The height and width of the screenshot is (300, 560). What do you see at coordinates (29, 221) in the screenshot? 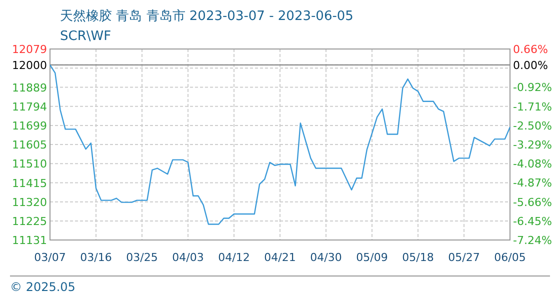
I see `y-tick-label: 11225` at bounding box center [29, 221].